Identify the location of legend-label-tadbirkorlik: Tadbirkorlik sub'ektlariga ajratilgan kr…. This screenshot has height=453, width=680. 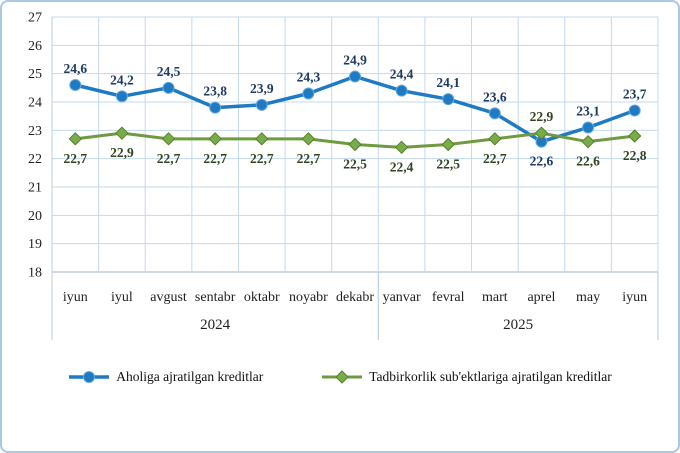
(490, 376).